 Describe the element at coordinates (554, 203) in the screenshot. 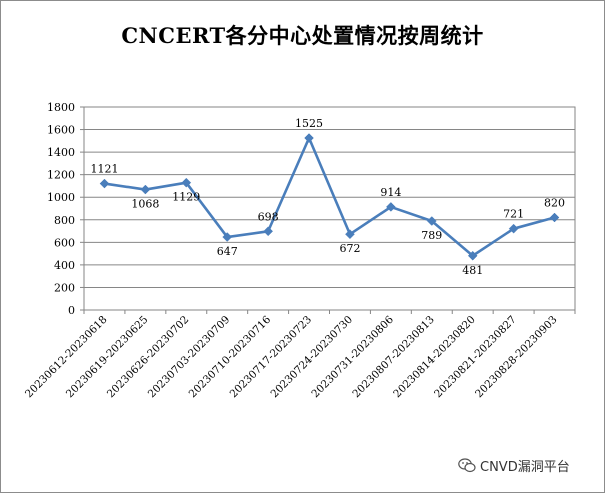

I see `data-label: 820` at that location.